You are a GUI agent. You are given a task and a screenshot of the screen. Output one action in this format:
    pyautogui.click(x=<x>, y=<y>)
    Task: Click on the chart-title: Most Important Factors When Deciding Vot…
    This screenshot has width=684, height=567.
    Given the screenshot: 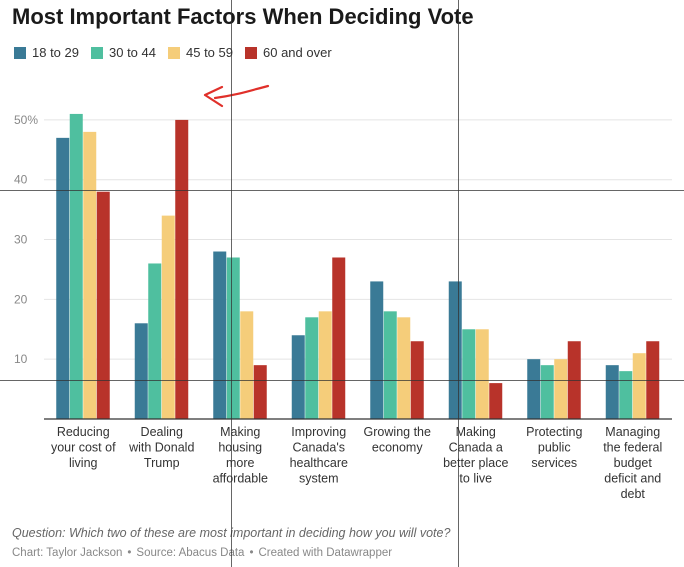 What is the action you would take?
    pyautogui.click(x=243, y=16)
    